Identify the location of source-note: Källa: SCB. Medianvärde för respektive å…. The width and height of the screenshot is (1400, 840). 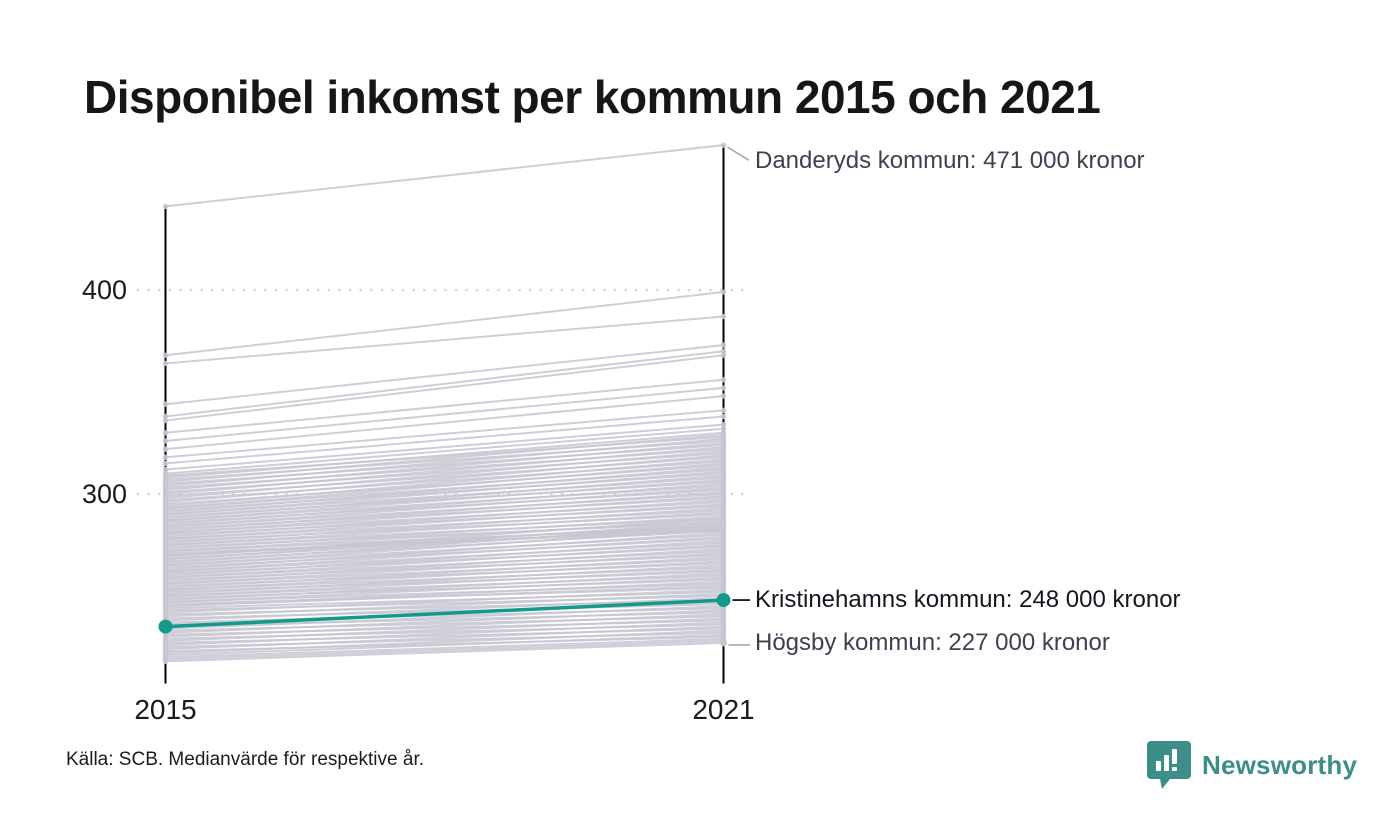
(245, 759).